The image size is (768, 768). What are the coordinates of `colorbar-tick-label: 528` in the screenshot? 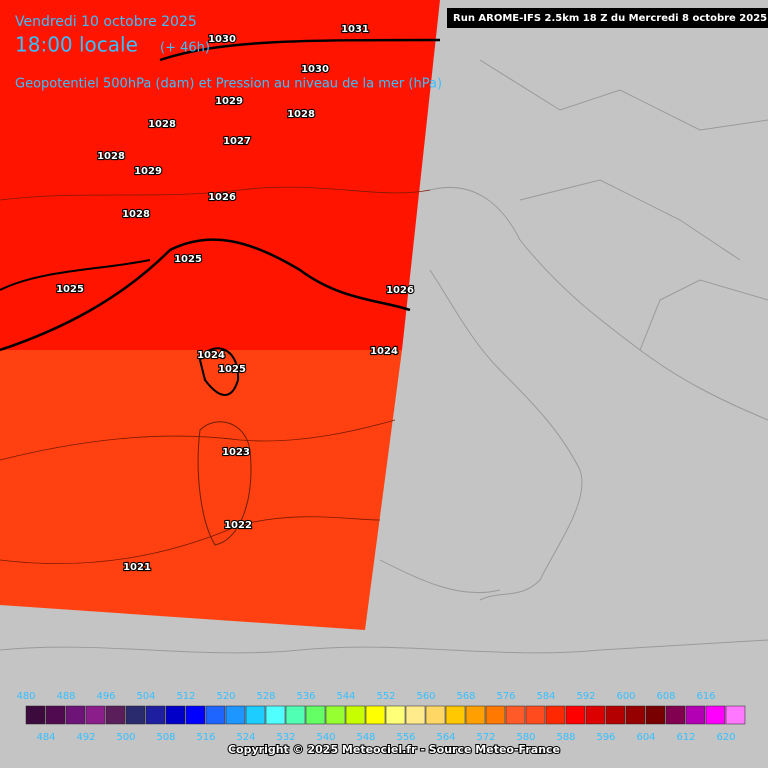 It's located at (265, 696).